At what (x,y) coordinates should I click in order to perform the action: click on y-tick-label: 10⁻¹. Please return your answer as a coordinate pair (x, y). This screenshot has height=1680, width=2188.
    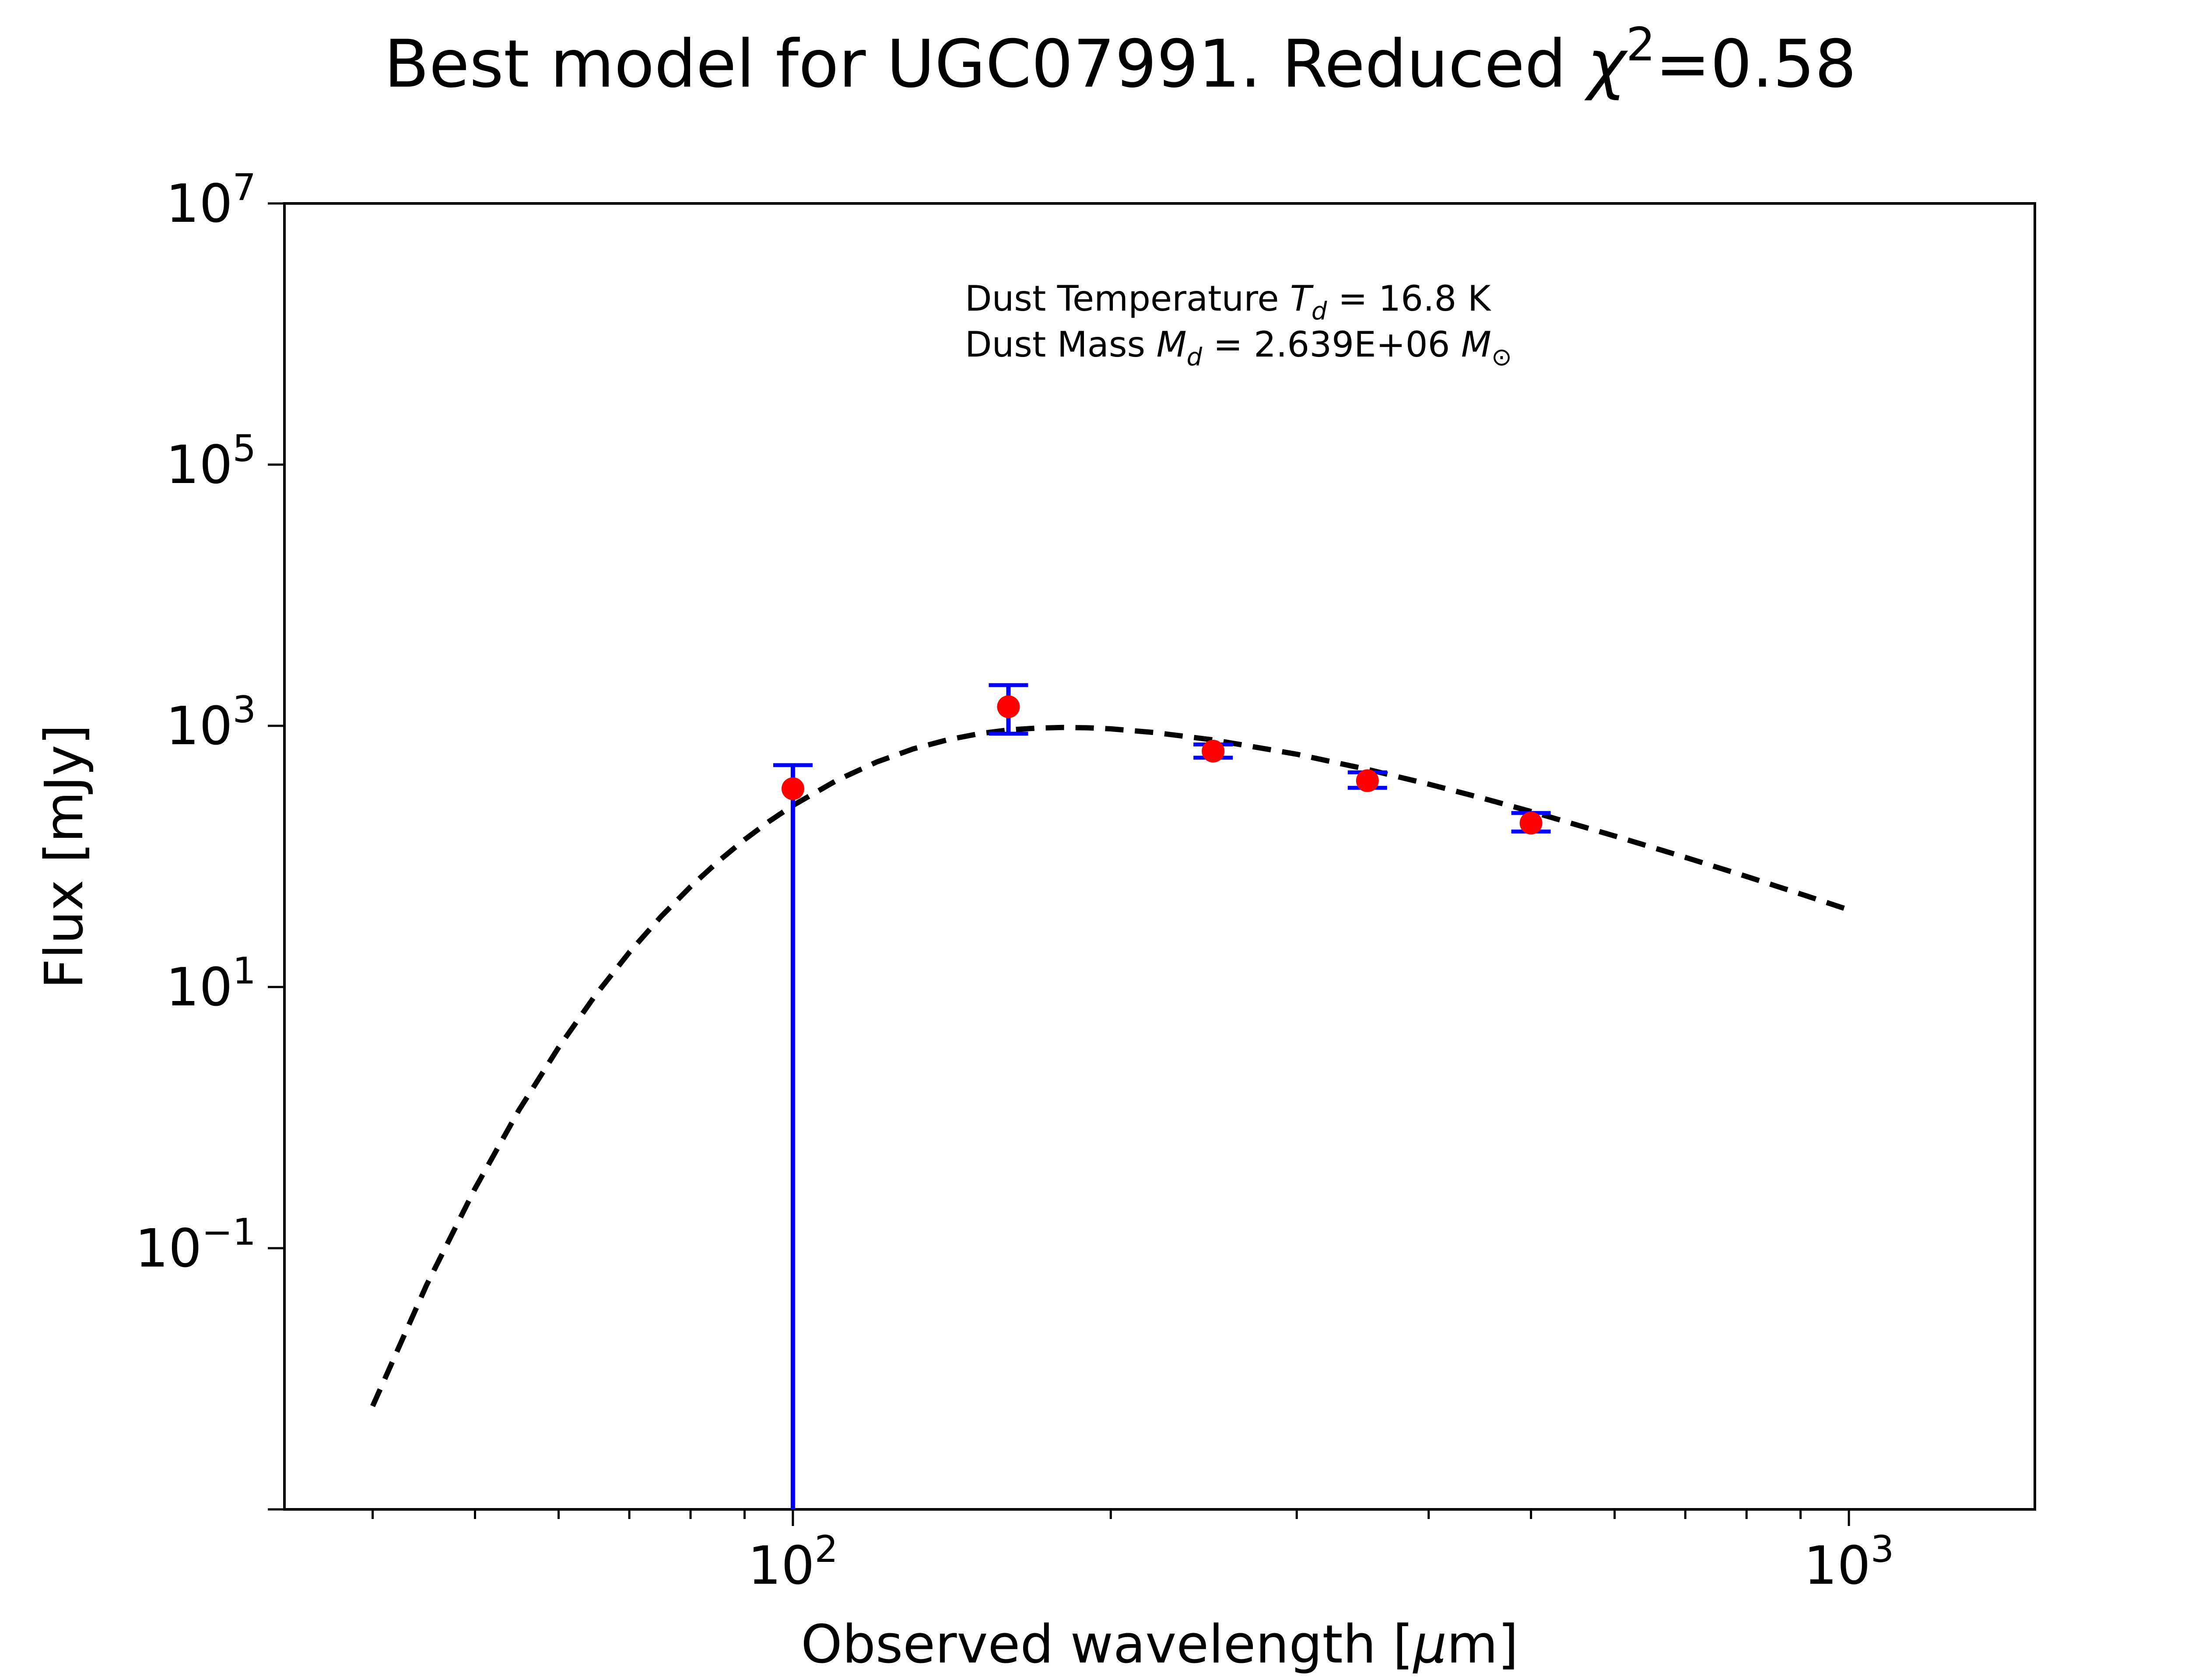
    Looking at the image, I should click on (195, 1245).